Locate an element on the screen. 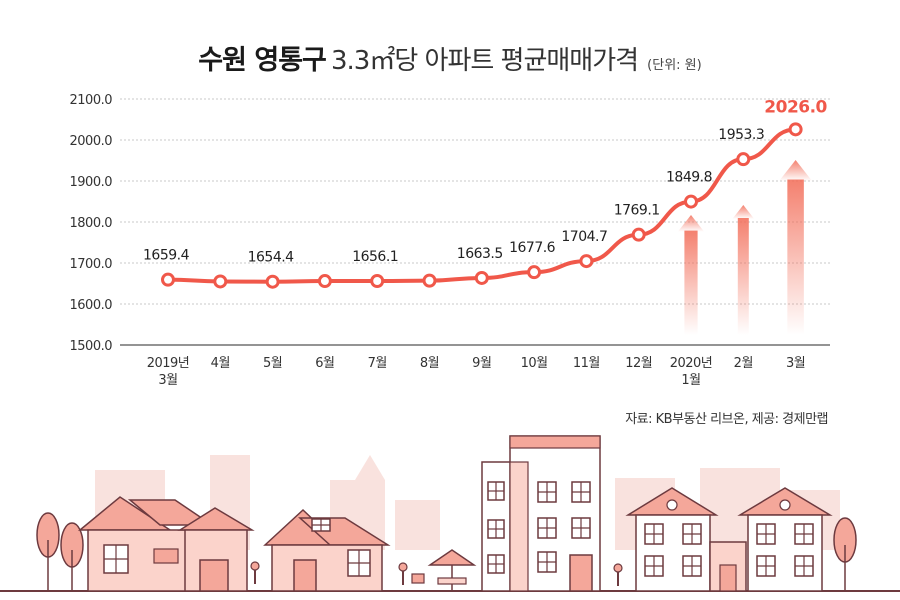  x-tick-label: 3월 is located at coordinates (795, 363).